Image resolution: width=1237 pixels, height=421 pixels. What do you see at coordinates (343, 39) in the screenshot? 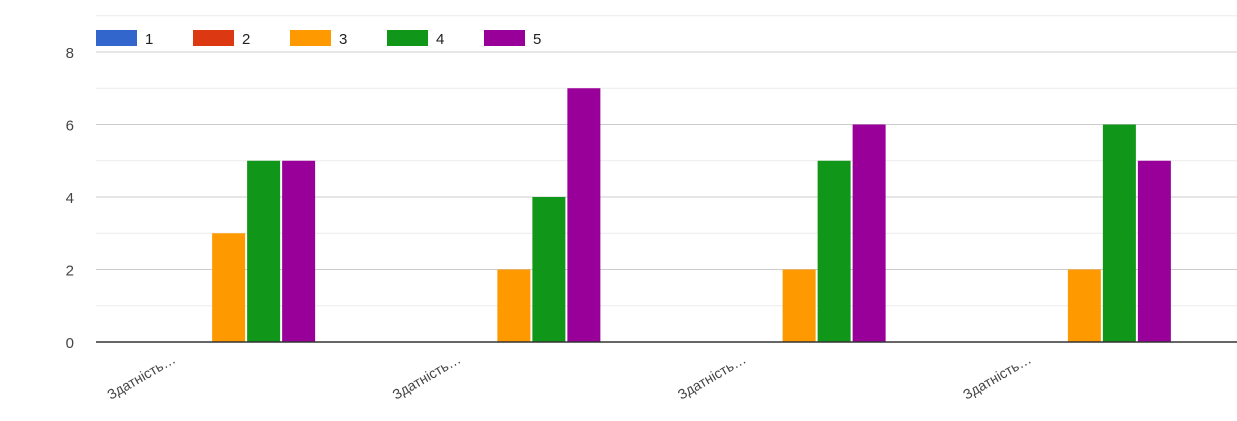
I see `legend-label-3: 3` at bounding box center [343, 39].